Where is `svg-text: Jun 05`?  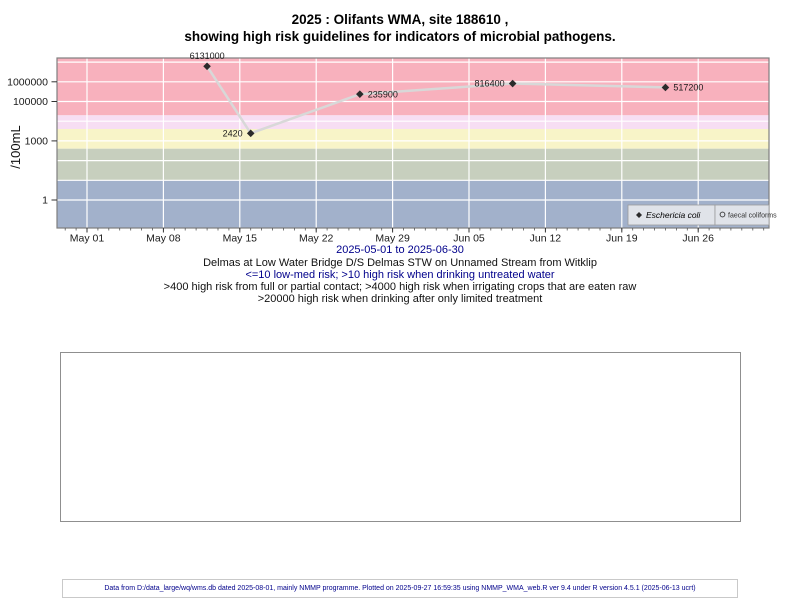 svg-text: Jun 05 is located at coordinates (469, 239).